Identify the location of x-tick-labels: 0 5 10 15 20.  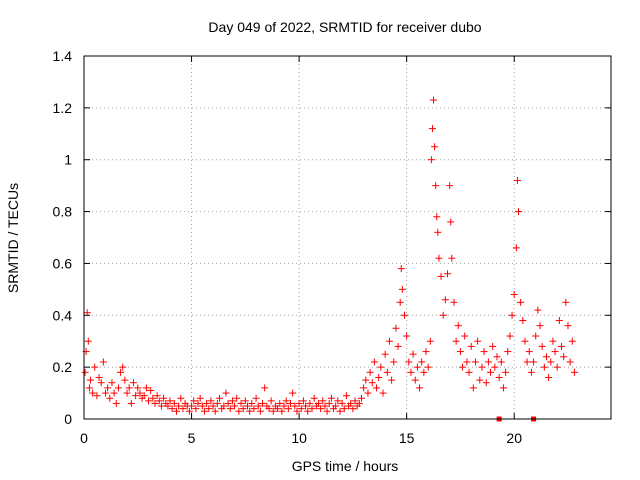
(301, 438).